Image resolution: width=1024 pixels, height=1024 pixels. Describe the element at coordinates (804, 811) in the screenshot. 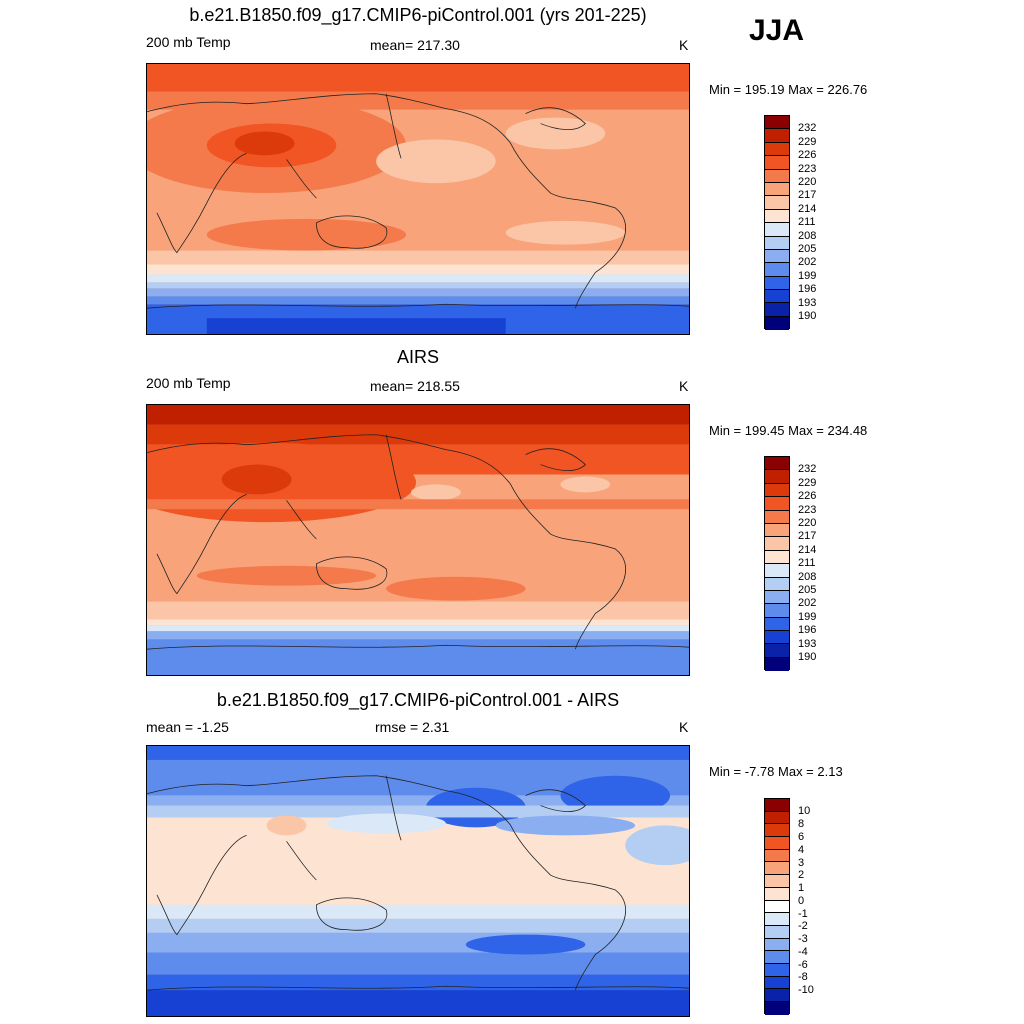

I see `colorbar-label: 10` at that location.